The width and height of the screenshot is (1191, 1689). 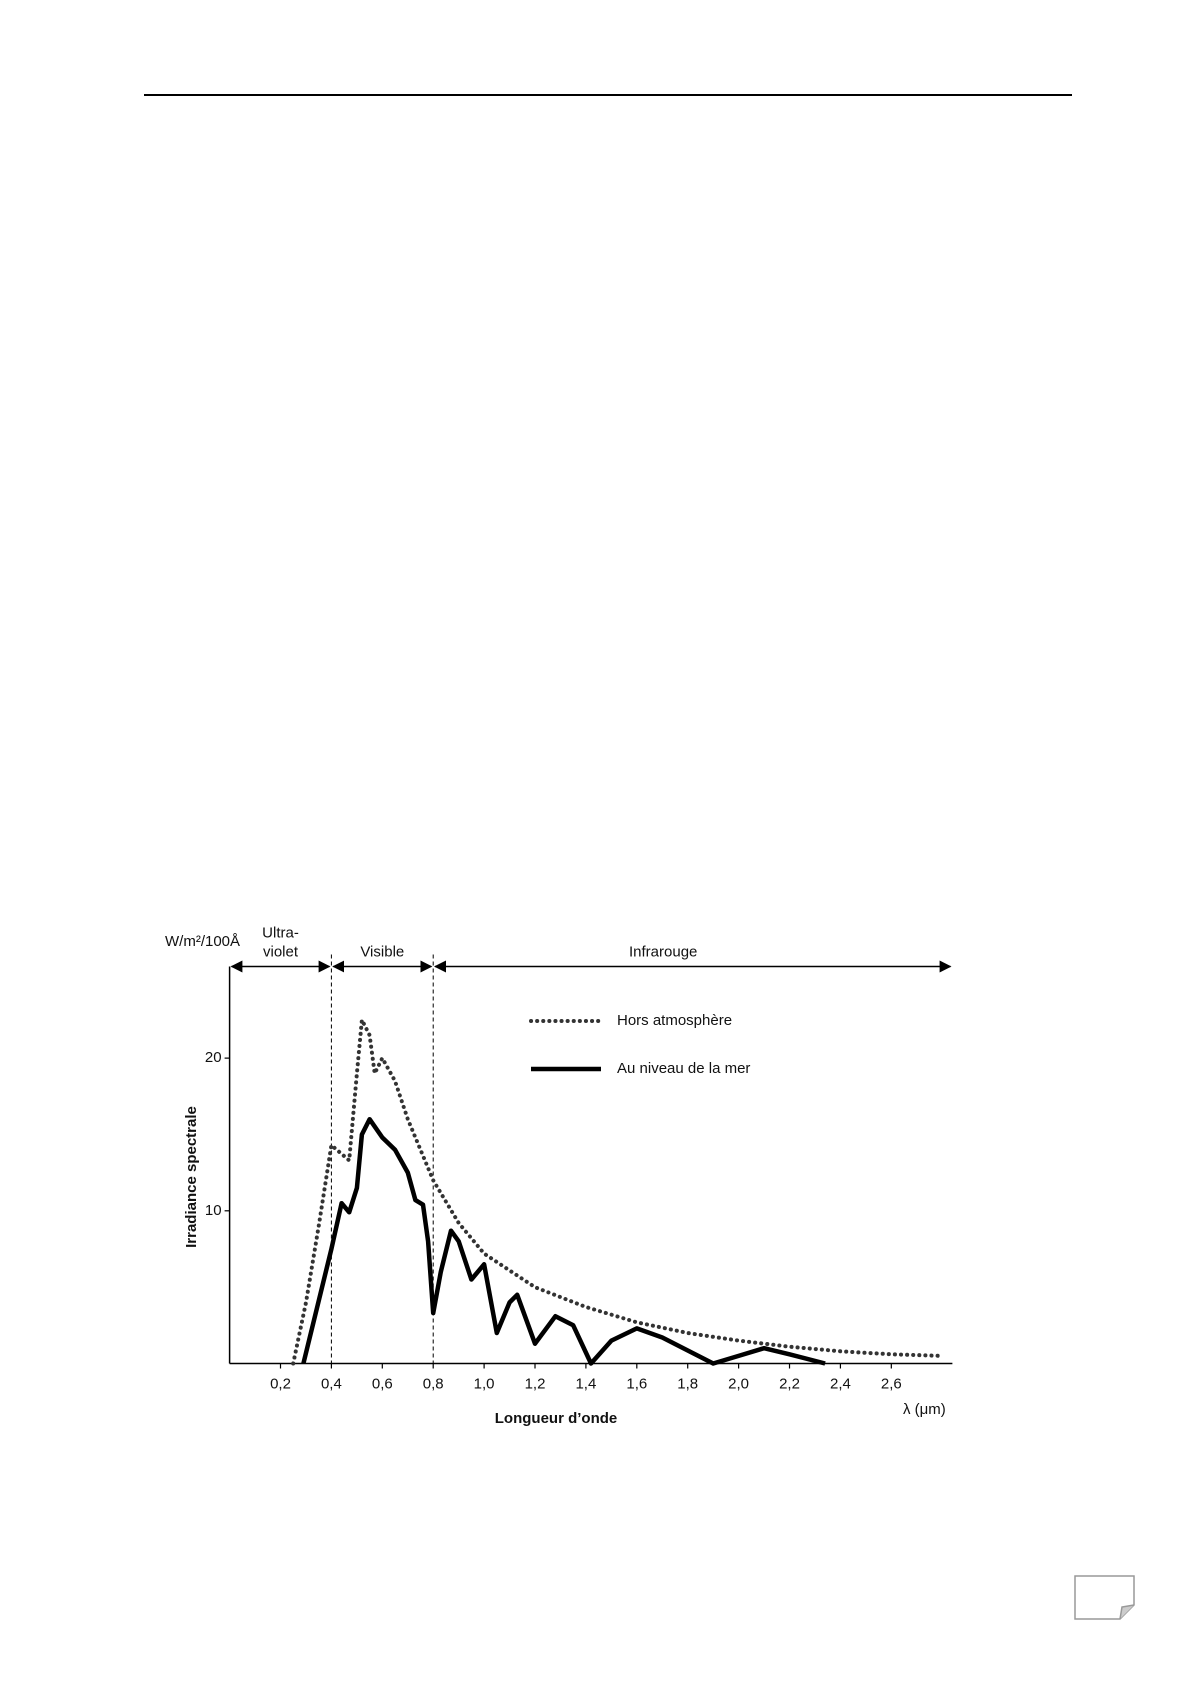 I want to click on page-corner-fold, so click(x=1127, y=1612).